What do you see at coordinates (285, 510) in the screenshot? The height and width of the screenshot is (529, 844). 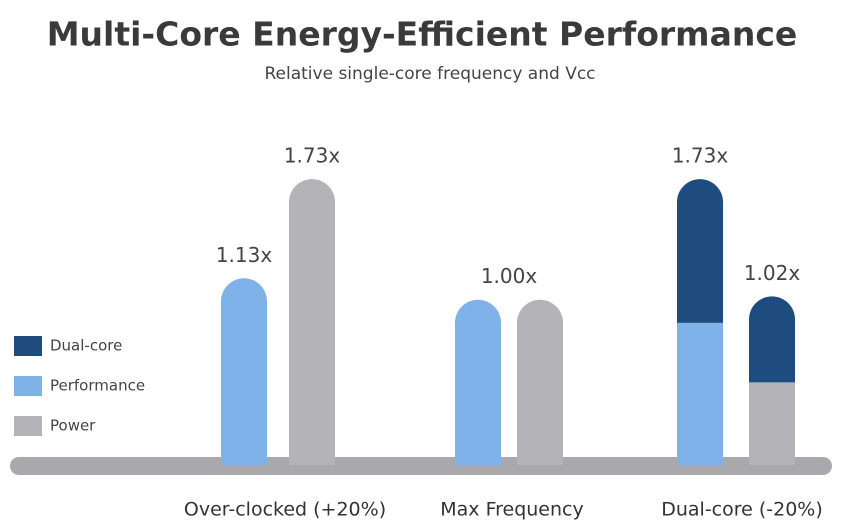 I see `x-tick-label: Over-clocked (+20%)` at bounding box center [285, 510].